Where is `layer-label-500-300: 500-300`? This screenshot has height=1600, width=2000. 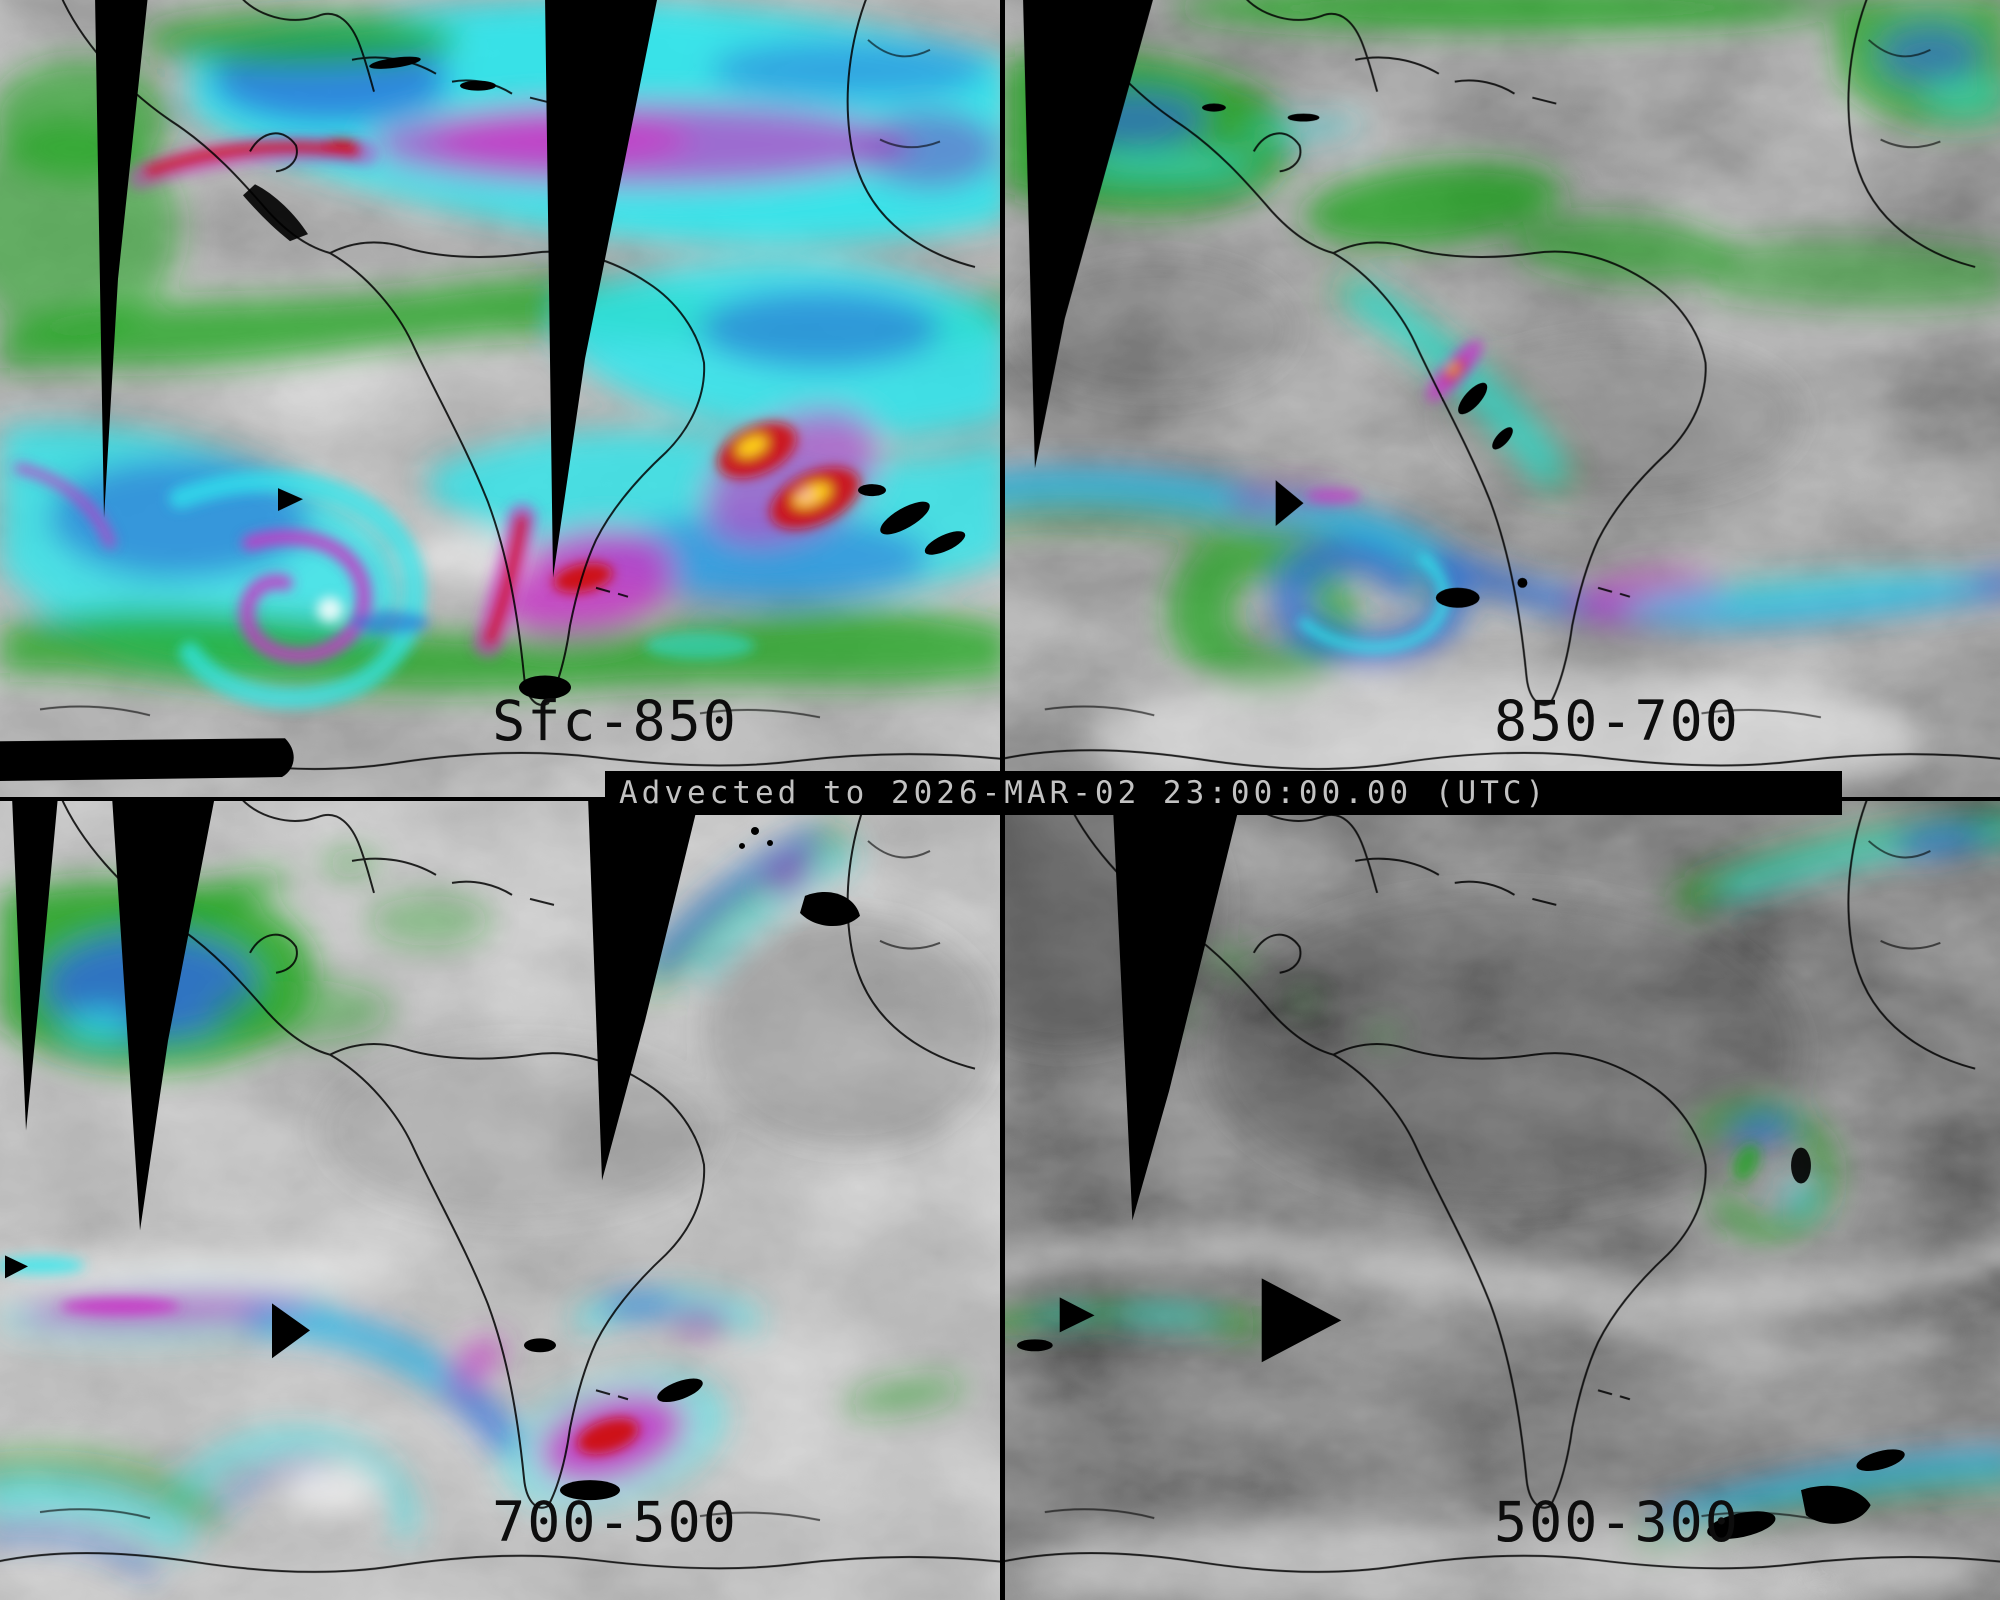
layer-label-500-300: 500-300 is located at coordinates (1617, 1522).